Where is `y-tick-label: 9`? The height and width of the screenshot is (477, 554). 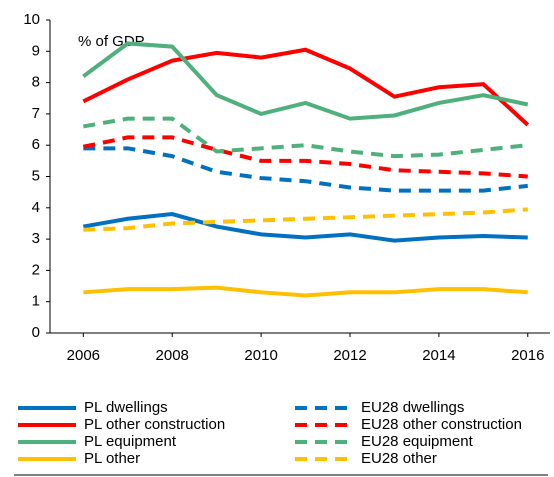 y-tick-label: 9 is located at coordinates (36, 50).